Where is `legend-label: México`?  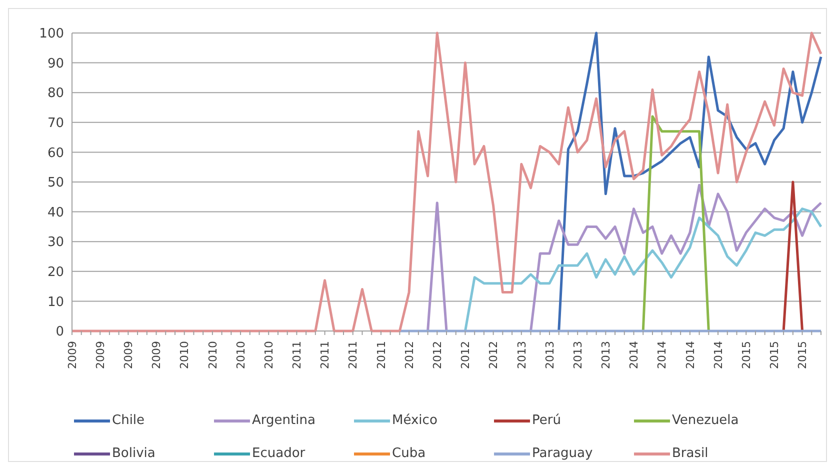
legend-label: México is located at coordinates (415, 420).